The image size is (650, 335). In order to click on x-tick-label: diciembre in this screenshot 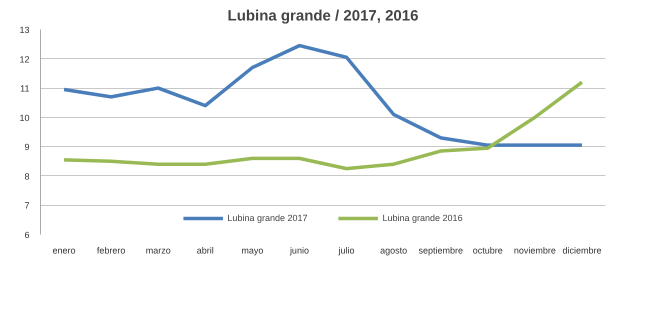, I will do `click(582, 251)`.